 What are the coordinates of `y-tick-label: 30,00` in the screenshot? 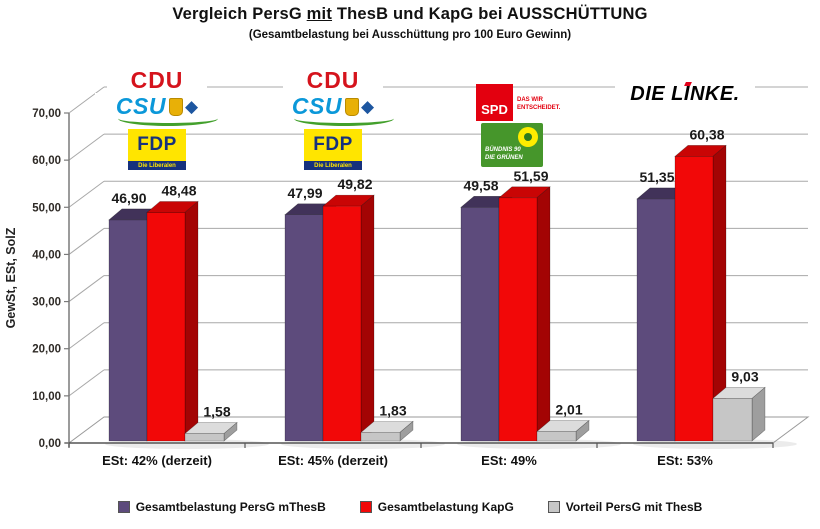 It's located at (46, 303).